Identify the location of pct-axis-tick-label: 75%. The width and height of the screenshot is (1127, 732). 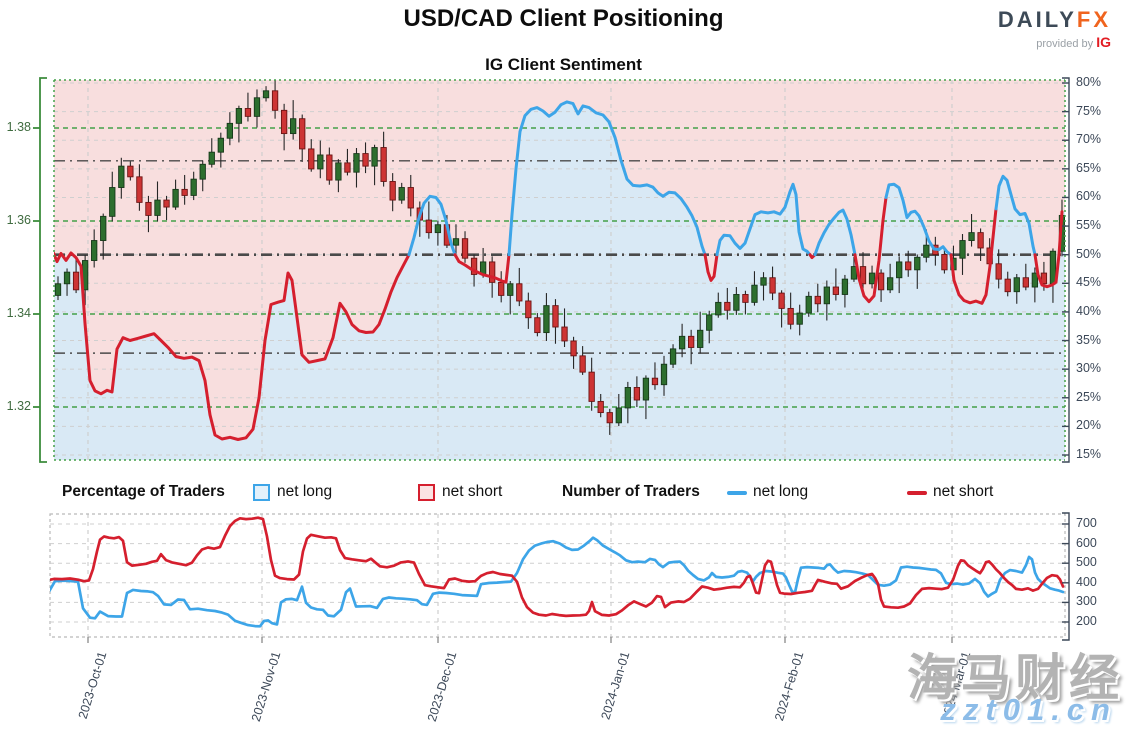
(1089, 111).